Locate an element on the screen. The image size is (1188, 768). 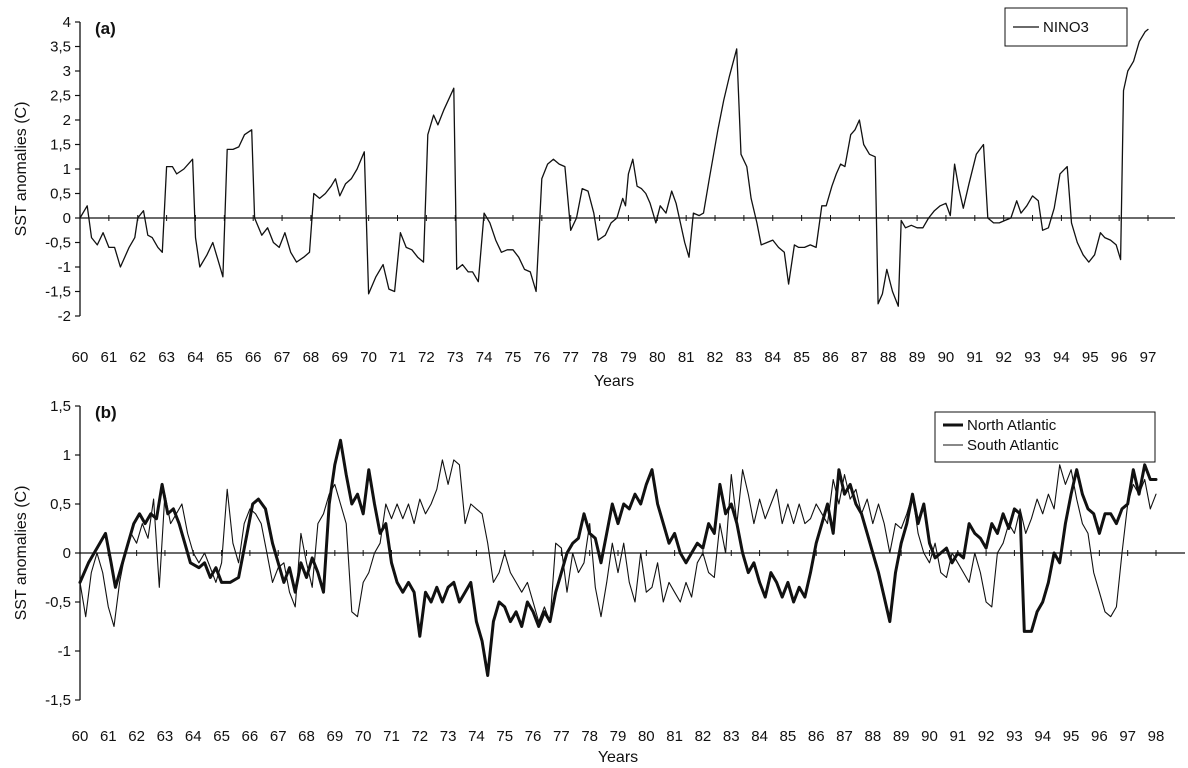
x-tick-label: 69 is located at coordinates (339, 357).